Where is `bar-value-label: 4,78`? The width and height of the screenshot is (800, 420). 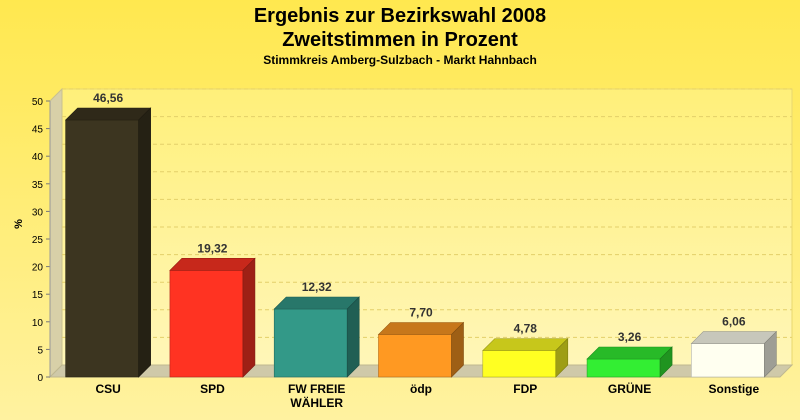 bar-value-label: 4,78 is located at coordinates (526, 329).